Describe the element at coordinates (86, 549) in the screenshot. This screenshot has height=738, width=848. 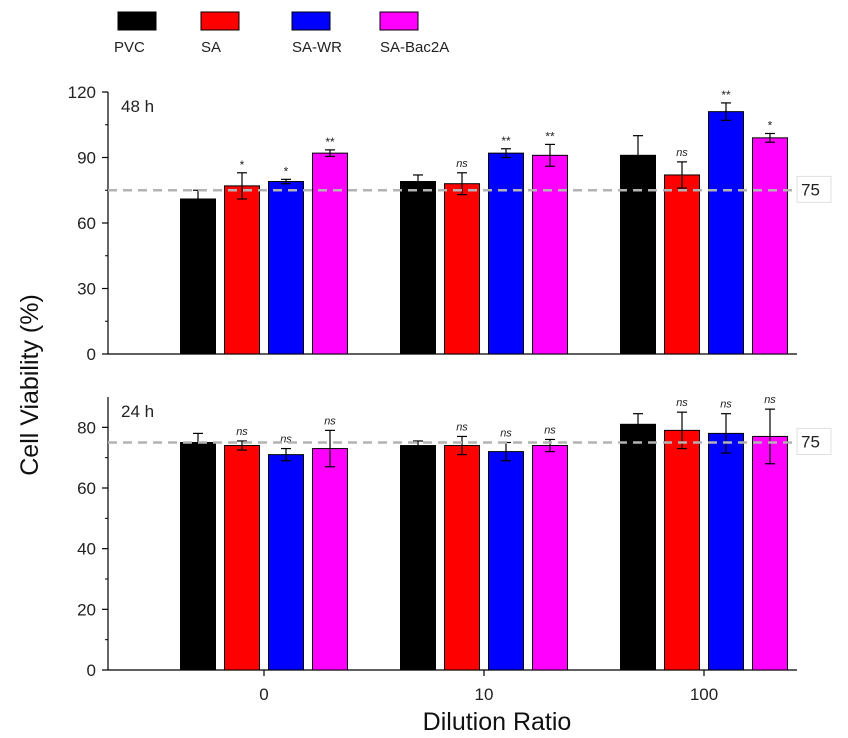
I see `y-tick-label: 40` at that location.